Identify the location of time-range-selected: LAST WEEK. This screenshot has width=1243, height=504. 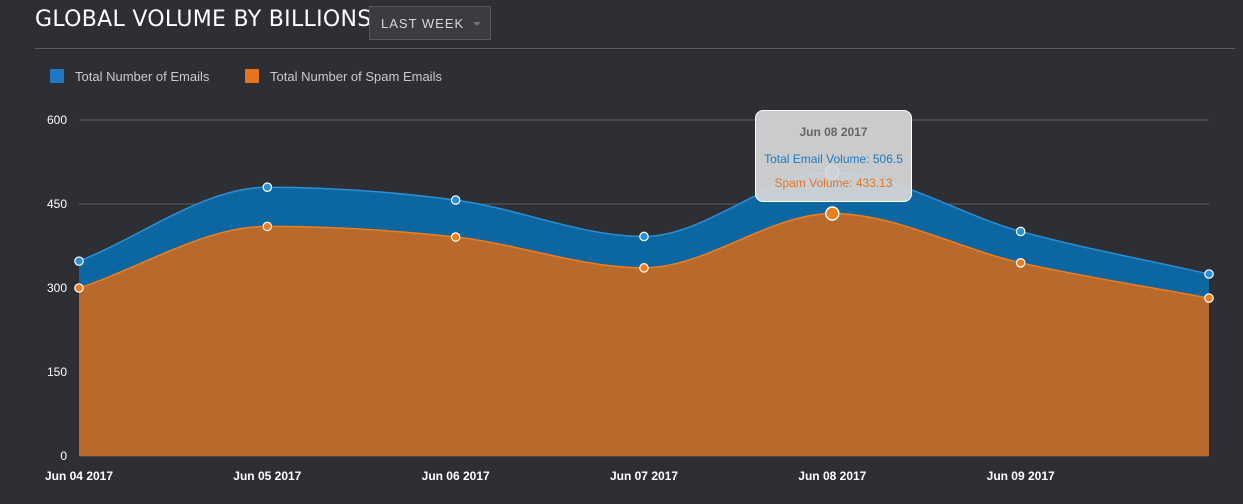
(423, 23).